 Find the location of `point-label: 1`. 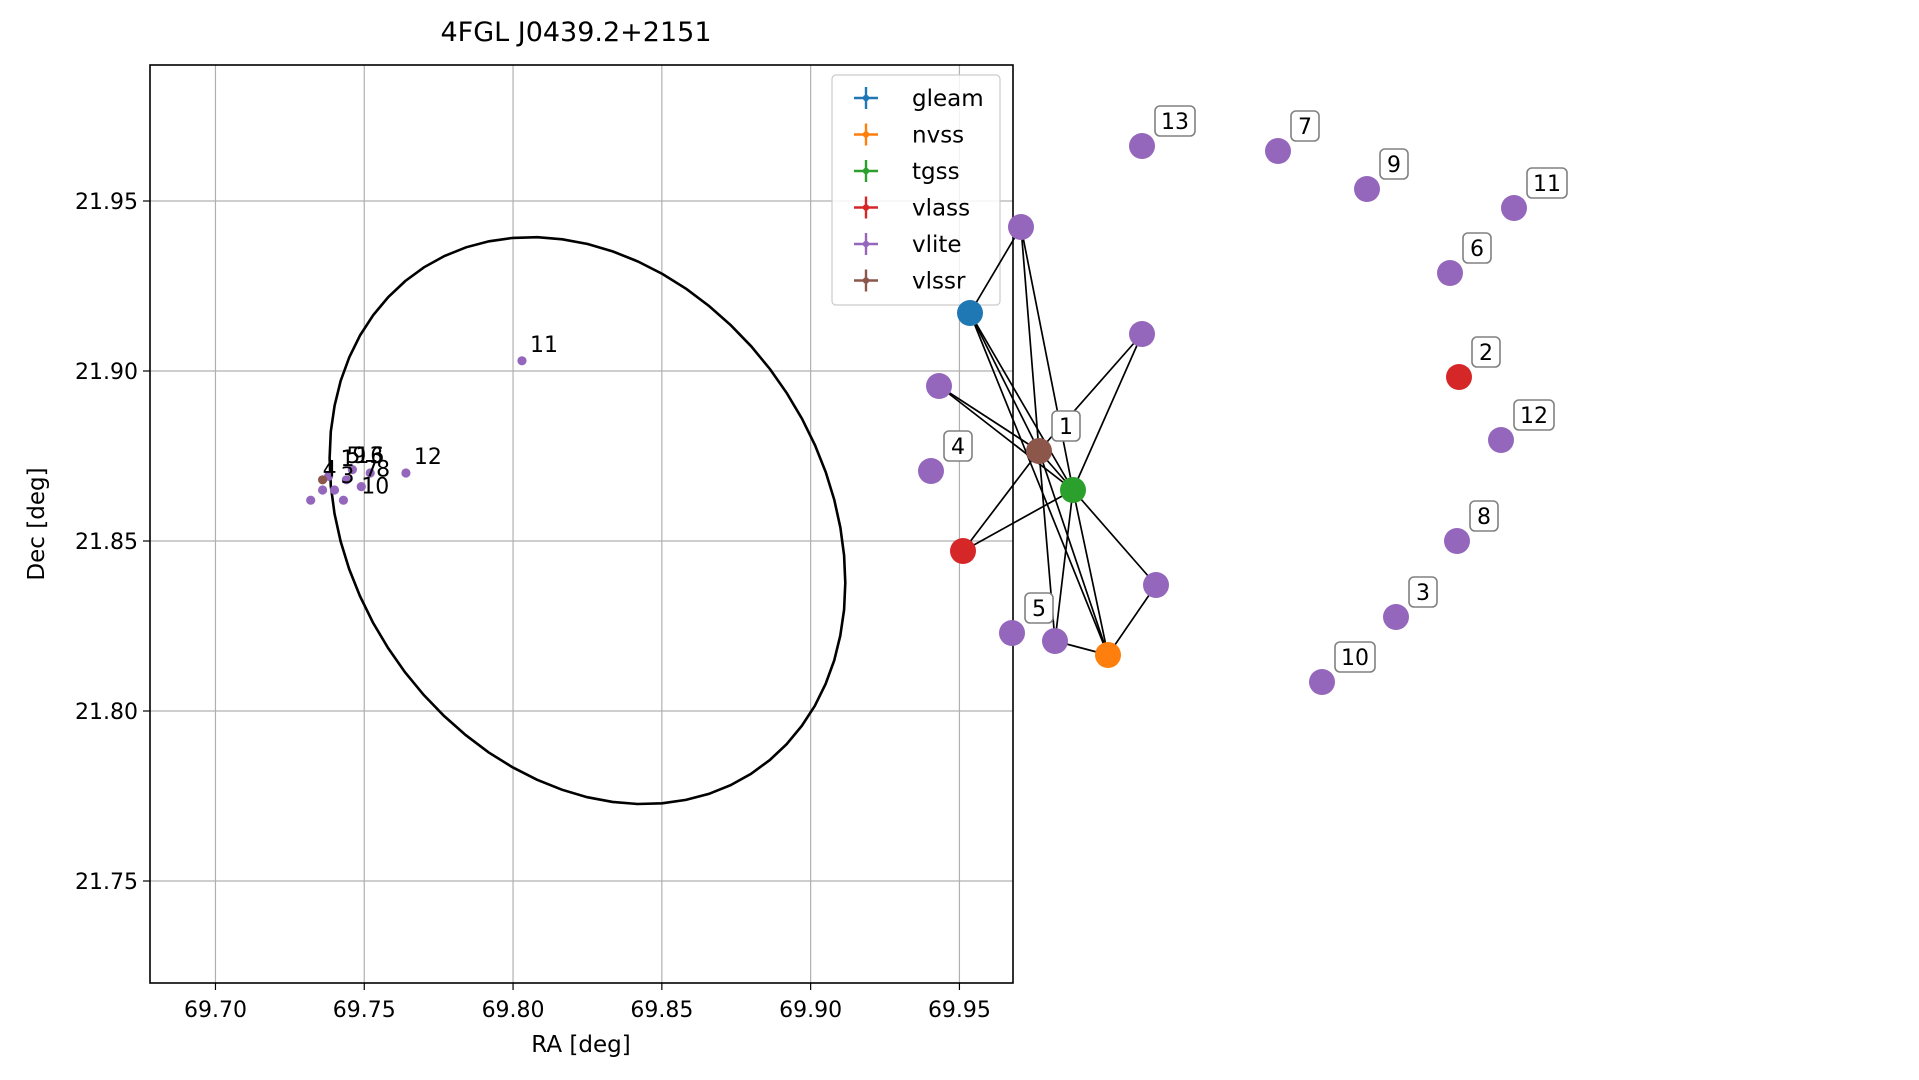

point-label: 1 is located at coordinates (347, 459).